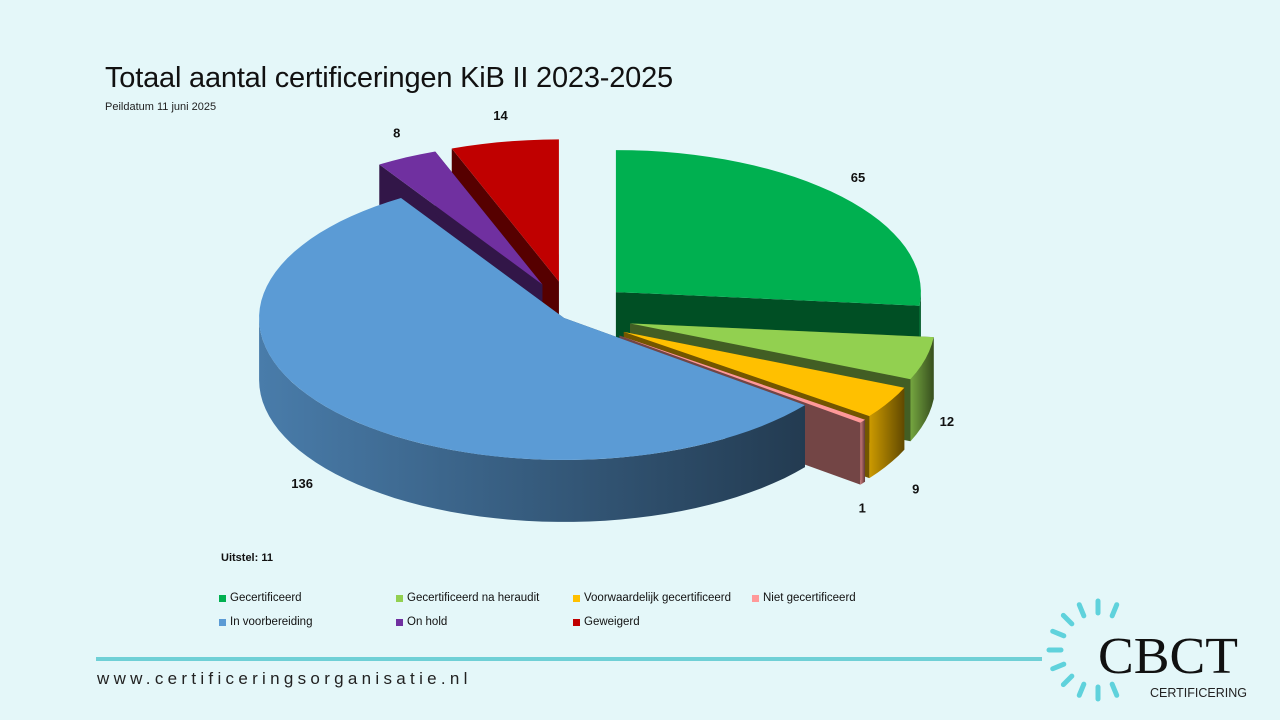 This screenshot has width=1280, height=720. Describe the element at coordinates (947, 421) in the screenshot. I see `data-label: 12` at that location.